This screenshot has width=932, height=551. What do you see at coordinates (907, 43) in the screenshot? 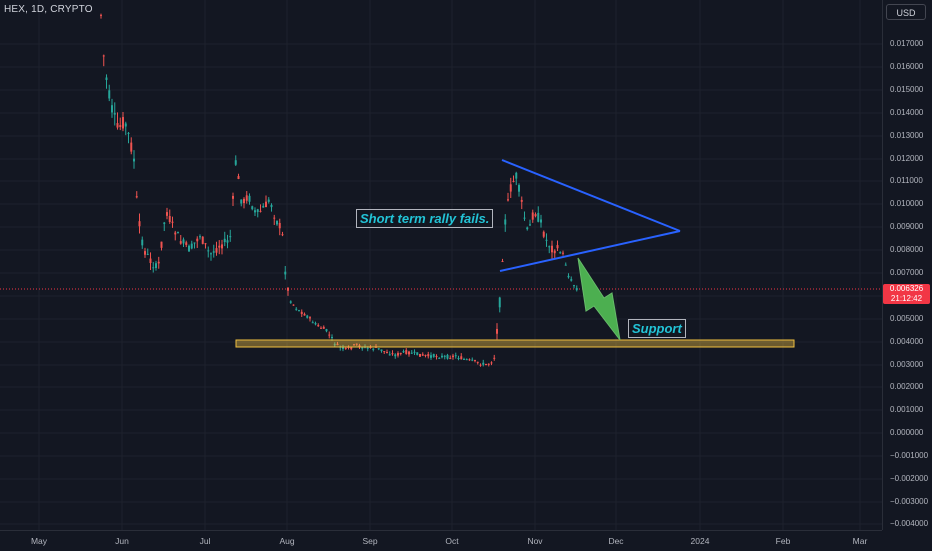
I see `price-tick-label: 0.017000` at bounding box center [907, 43].